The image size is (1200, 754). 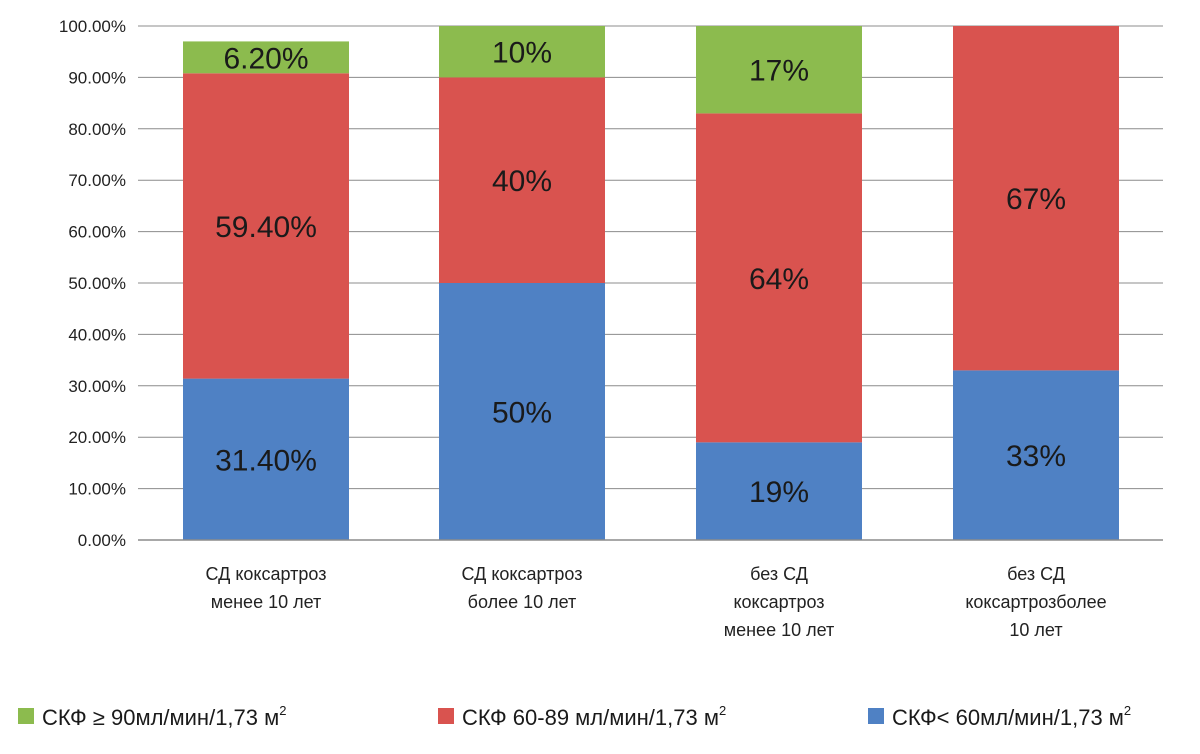 I want to click on data-label: 50%, so click(x=522, y=413).